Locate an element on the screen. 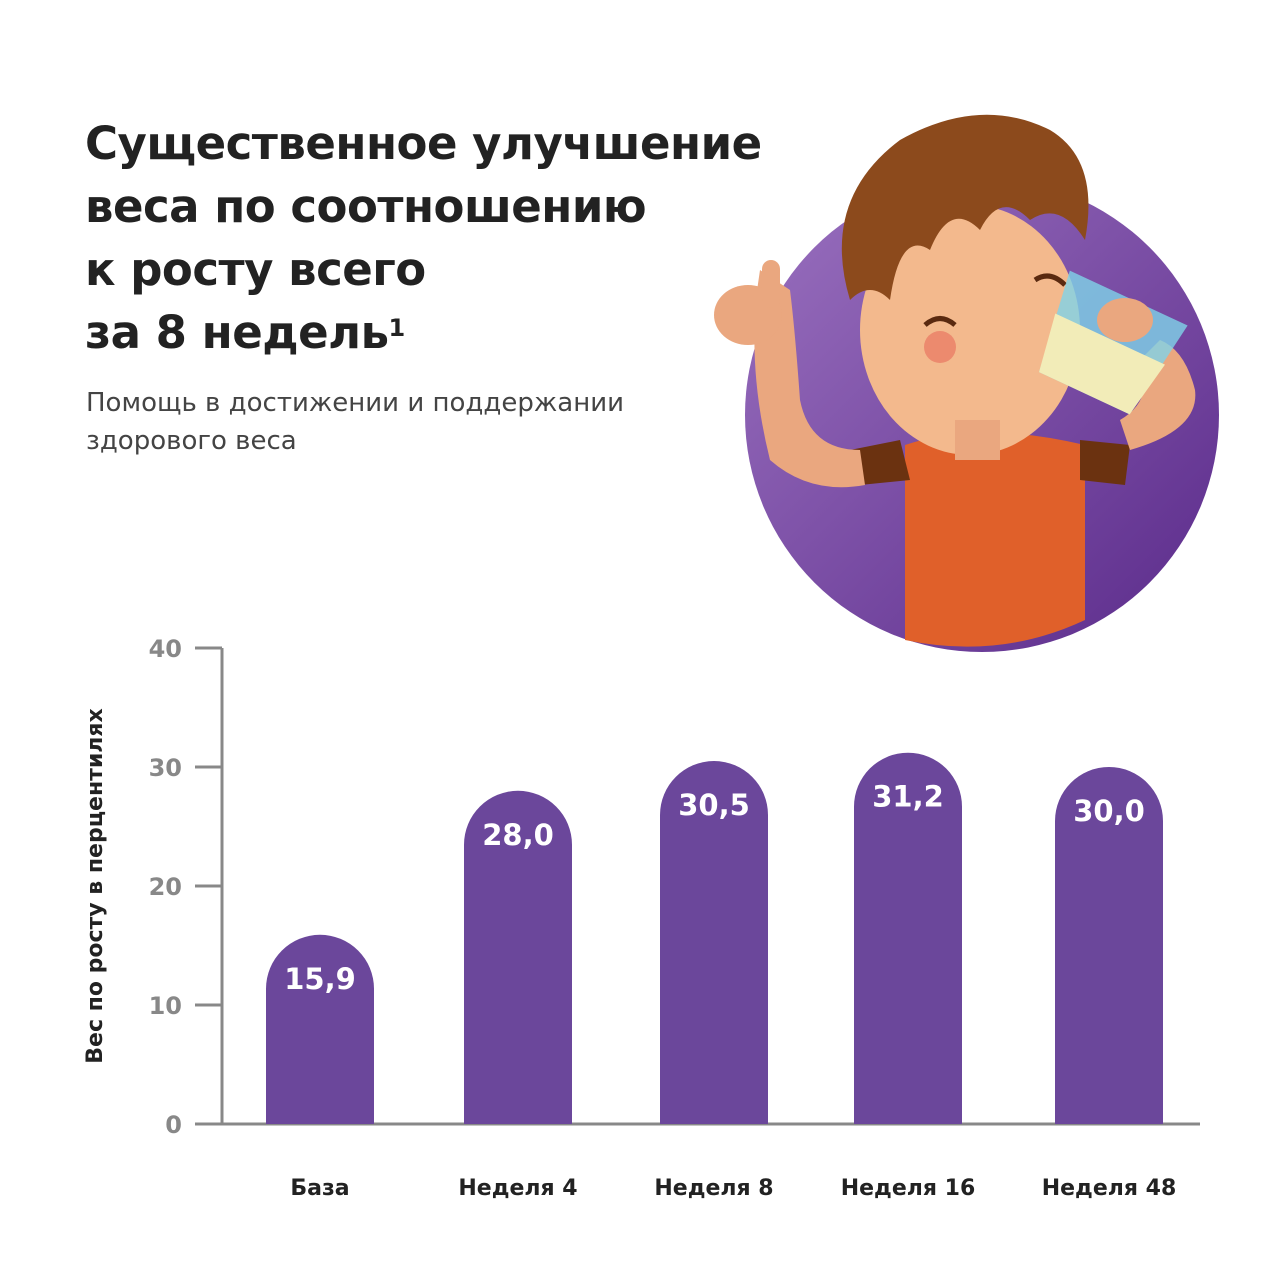 This screenshot has height=1280, width=1280. arm-left is located at coordinates (809, 379).